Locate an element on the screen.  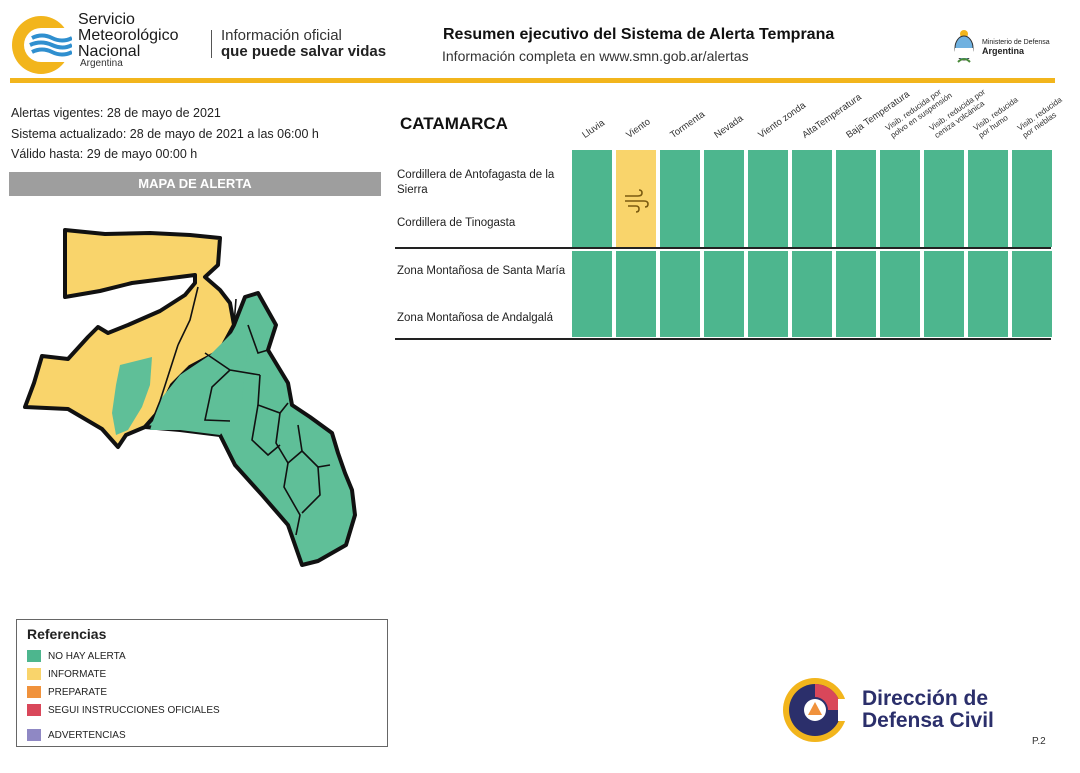
map-region-informate is located at coordinates (129, 338).